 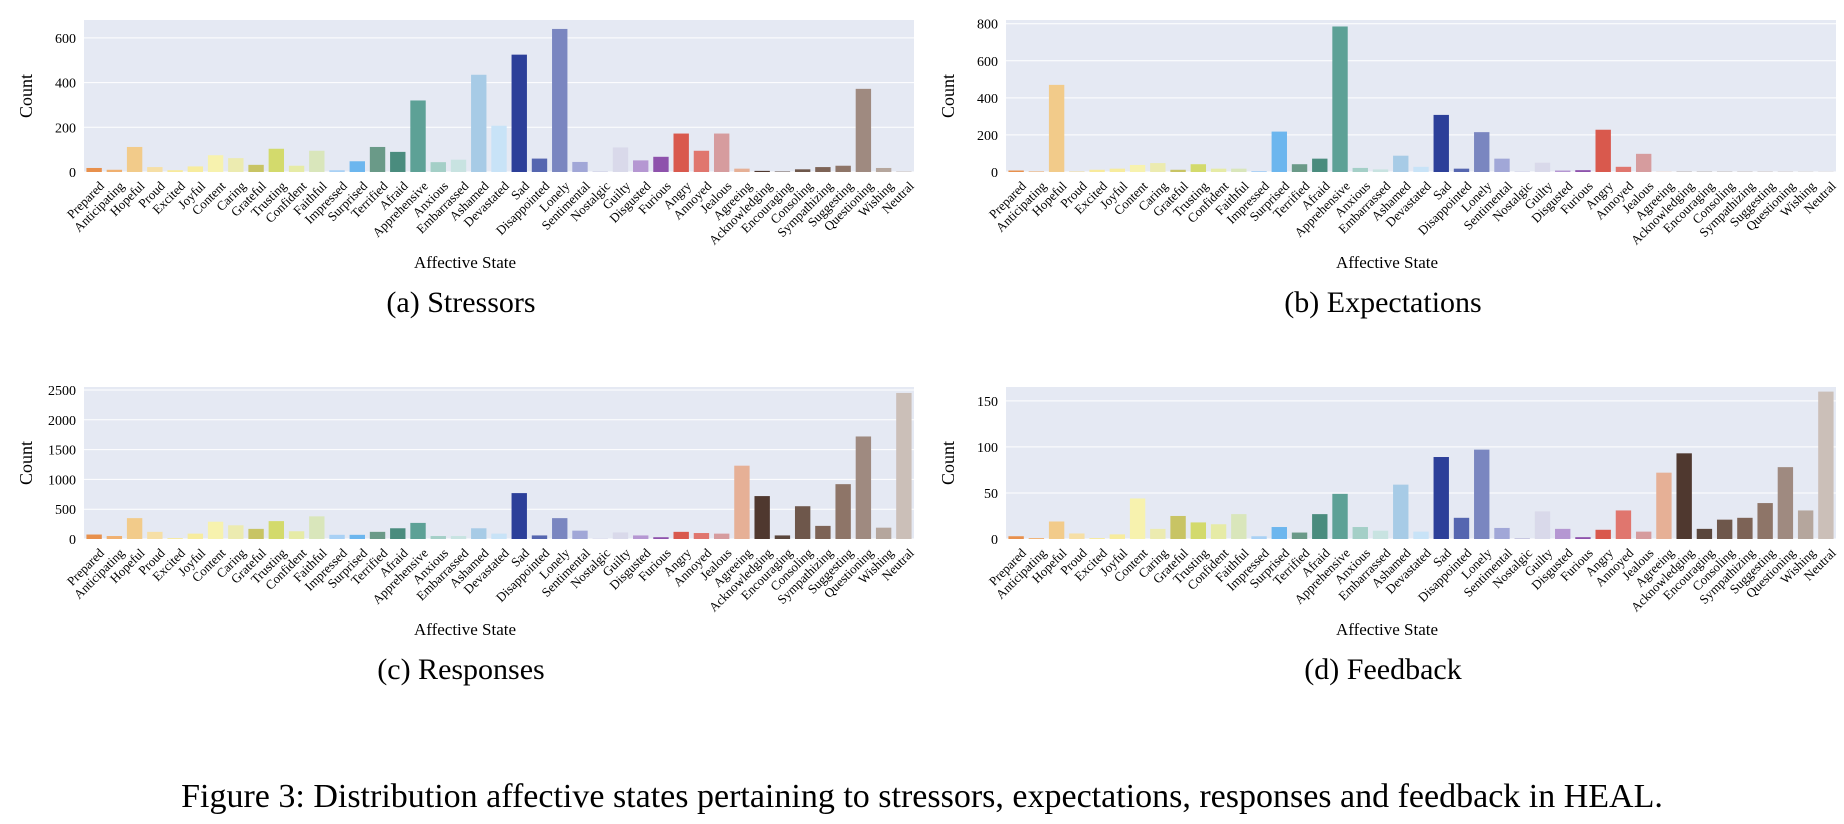 I want to click on bar-agreeing, so click(x=1664, y=505).